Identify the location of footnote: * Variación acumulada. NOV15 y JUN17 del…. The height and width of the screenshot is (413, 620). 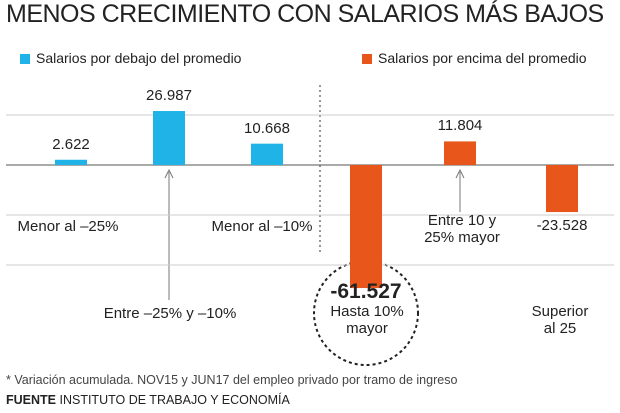
(232, 380).